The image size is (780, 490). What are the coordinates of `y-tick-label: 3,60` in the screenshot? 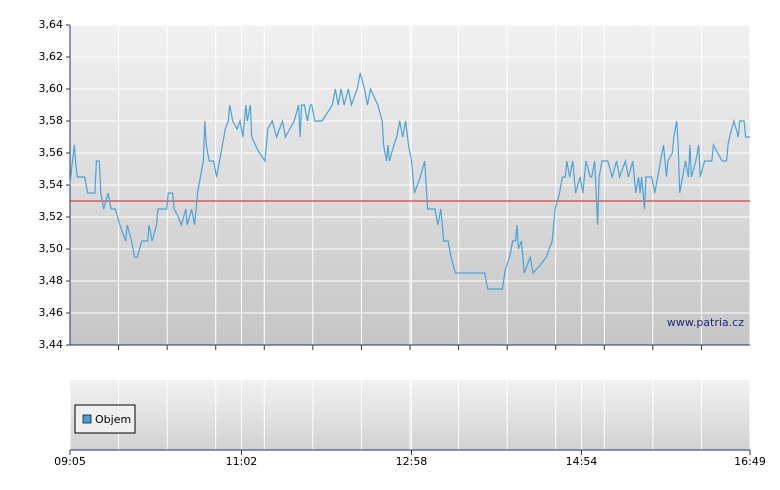 It's located at (51, 88).